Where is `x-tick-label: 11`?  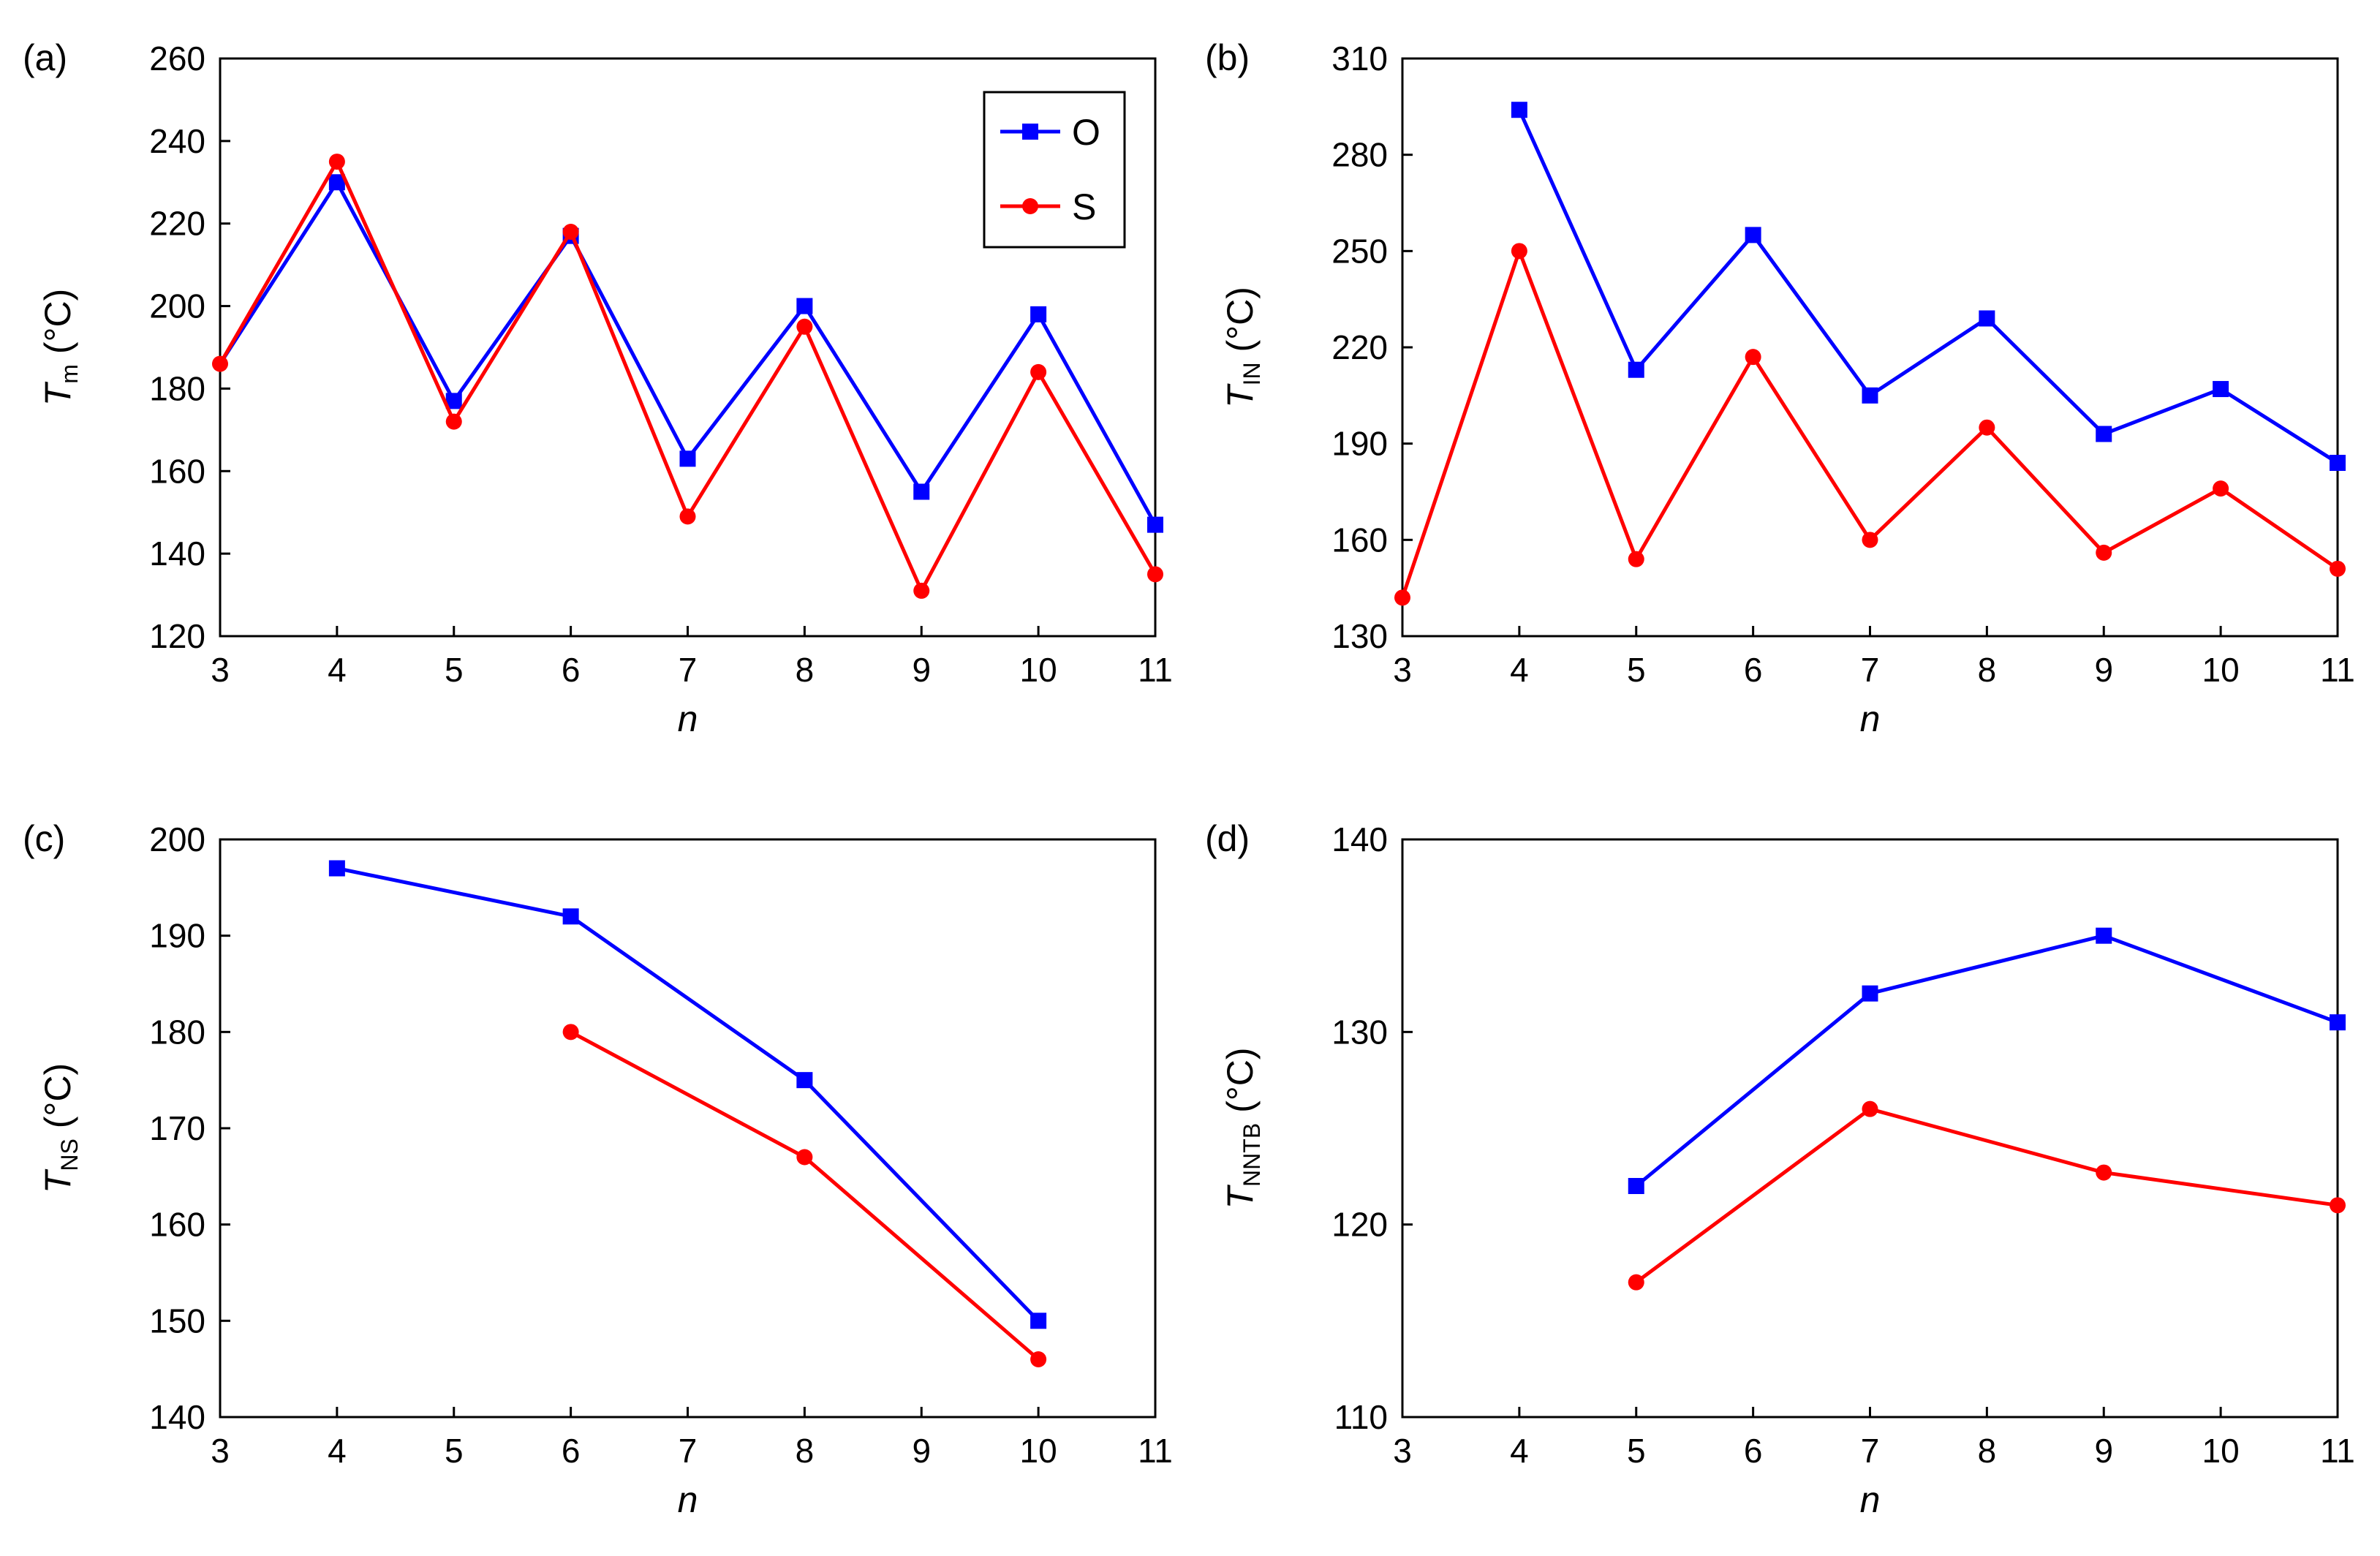
x-tick-label: 11 is located at coordinates (1155, 670).